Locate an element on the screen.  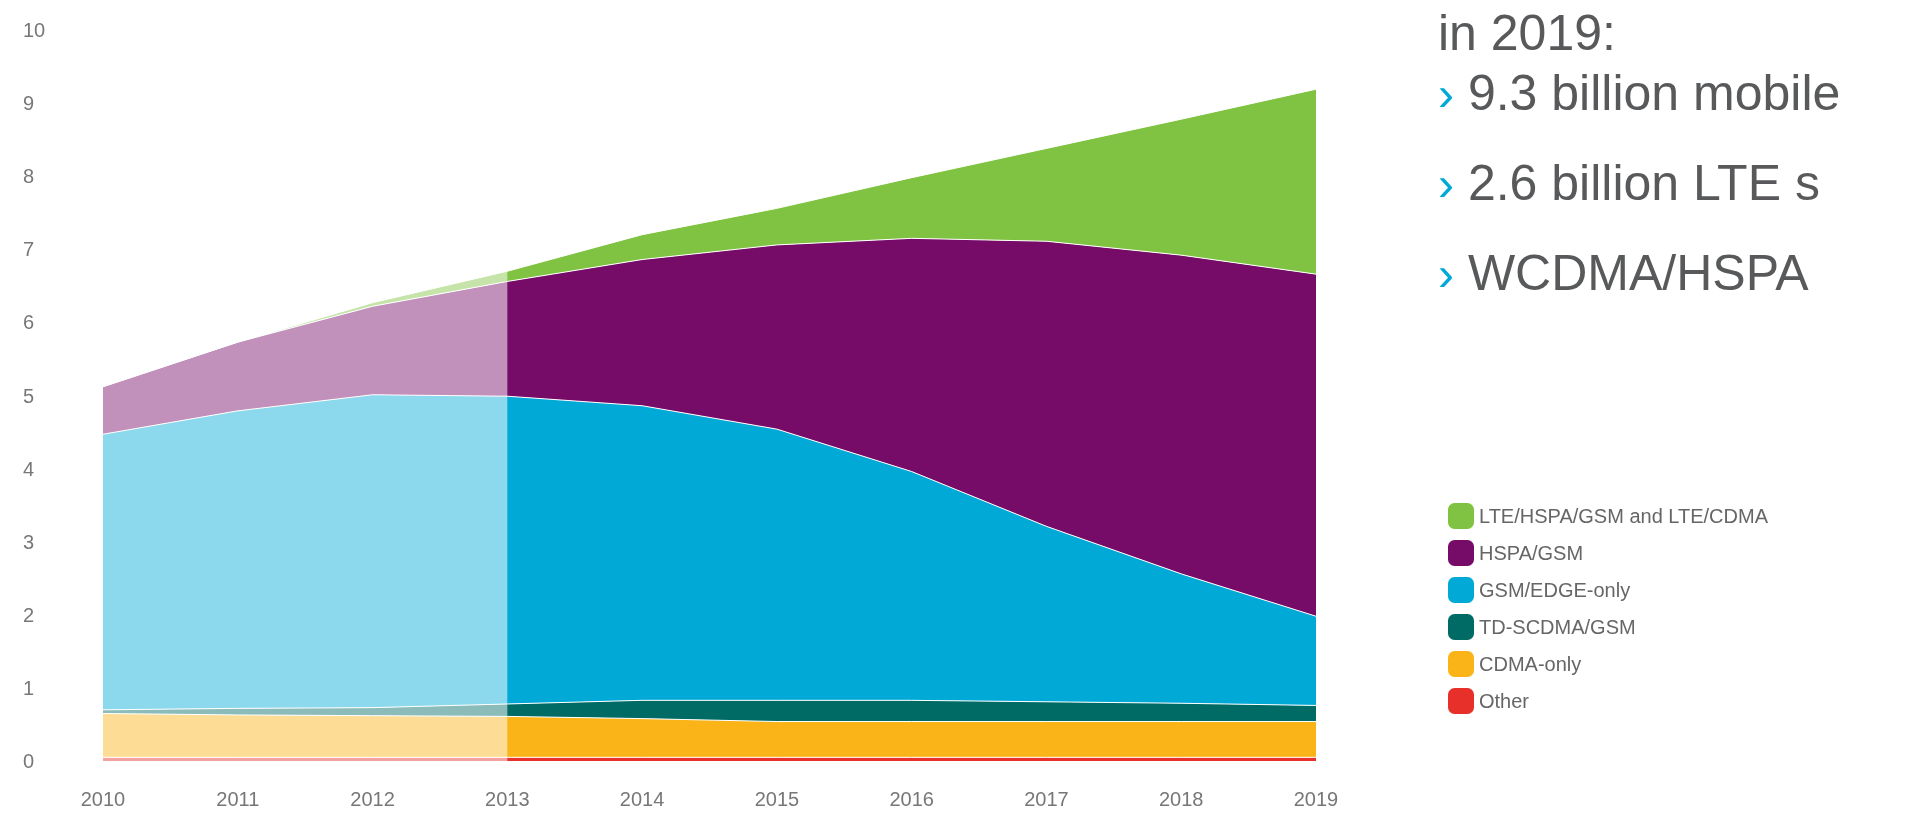
legend-label: Other is located at coordinates (1504, 701).